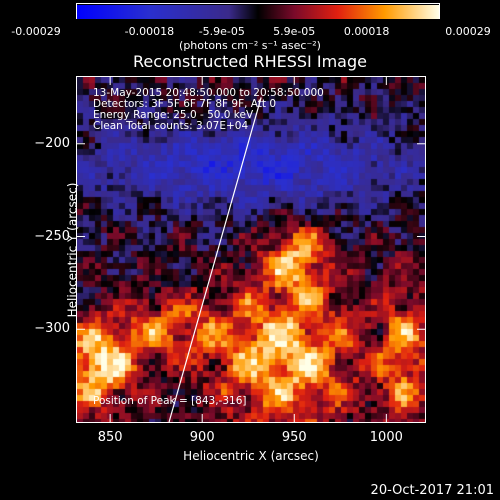  I want to click on colorbar-tick-label: -0.00029, so click(36, 31).